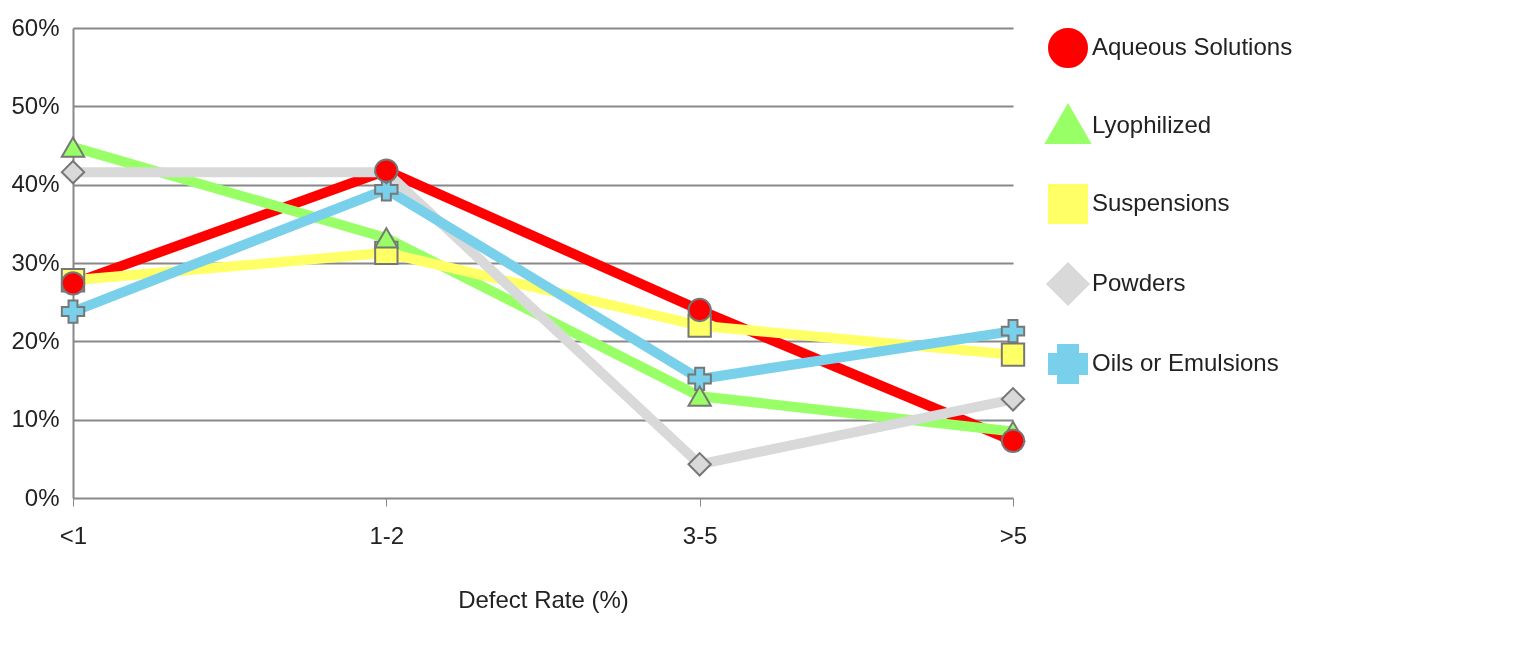  What do you see at coordinates (35, 27) in the screenshot?
I see `y-tick-label: 60%` at bounding box center [35, 27].